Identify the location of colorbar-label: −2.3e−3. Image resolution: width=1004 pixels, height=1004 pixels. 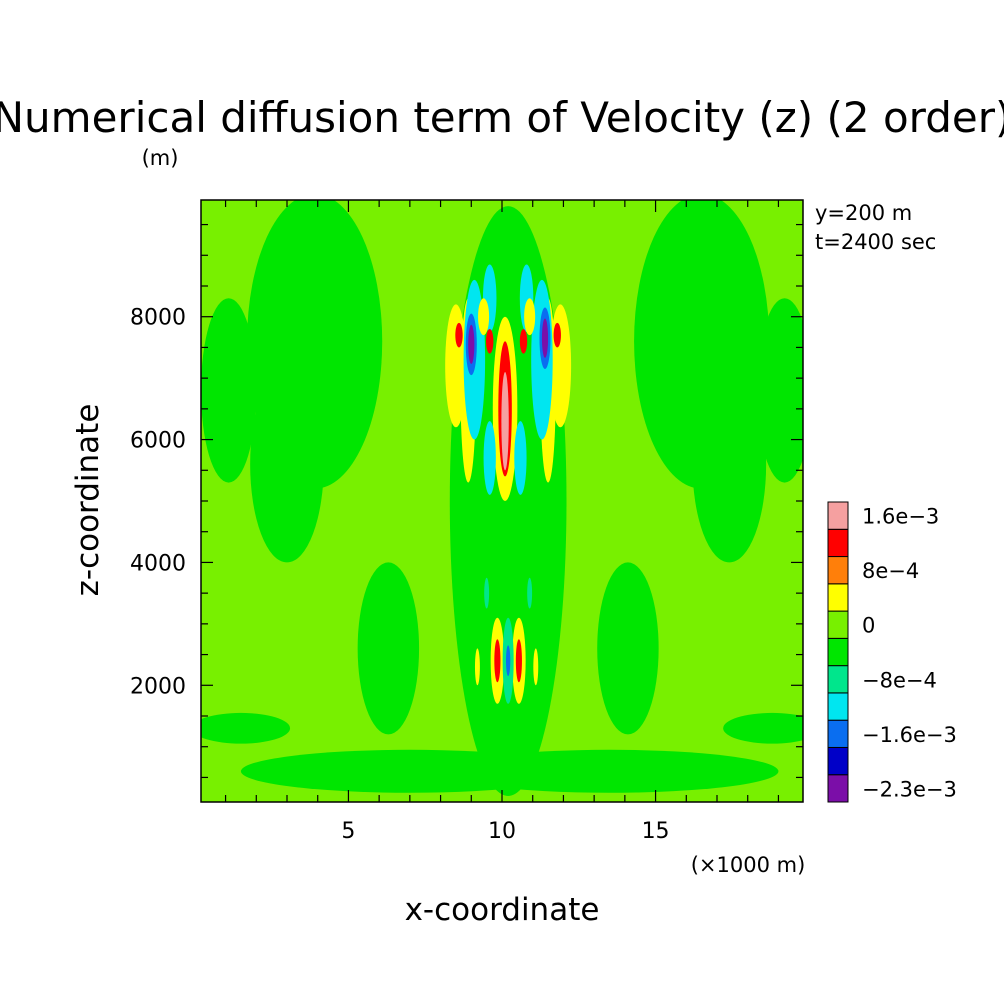
(909, 789).